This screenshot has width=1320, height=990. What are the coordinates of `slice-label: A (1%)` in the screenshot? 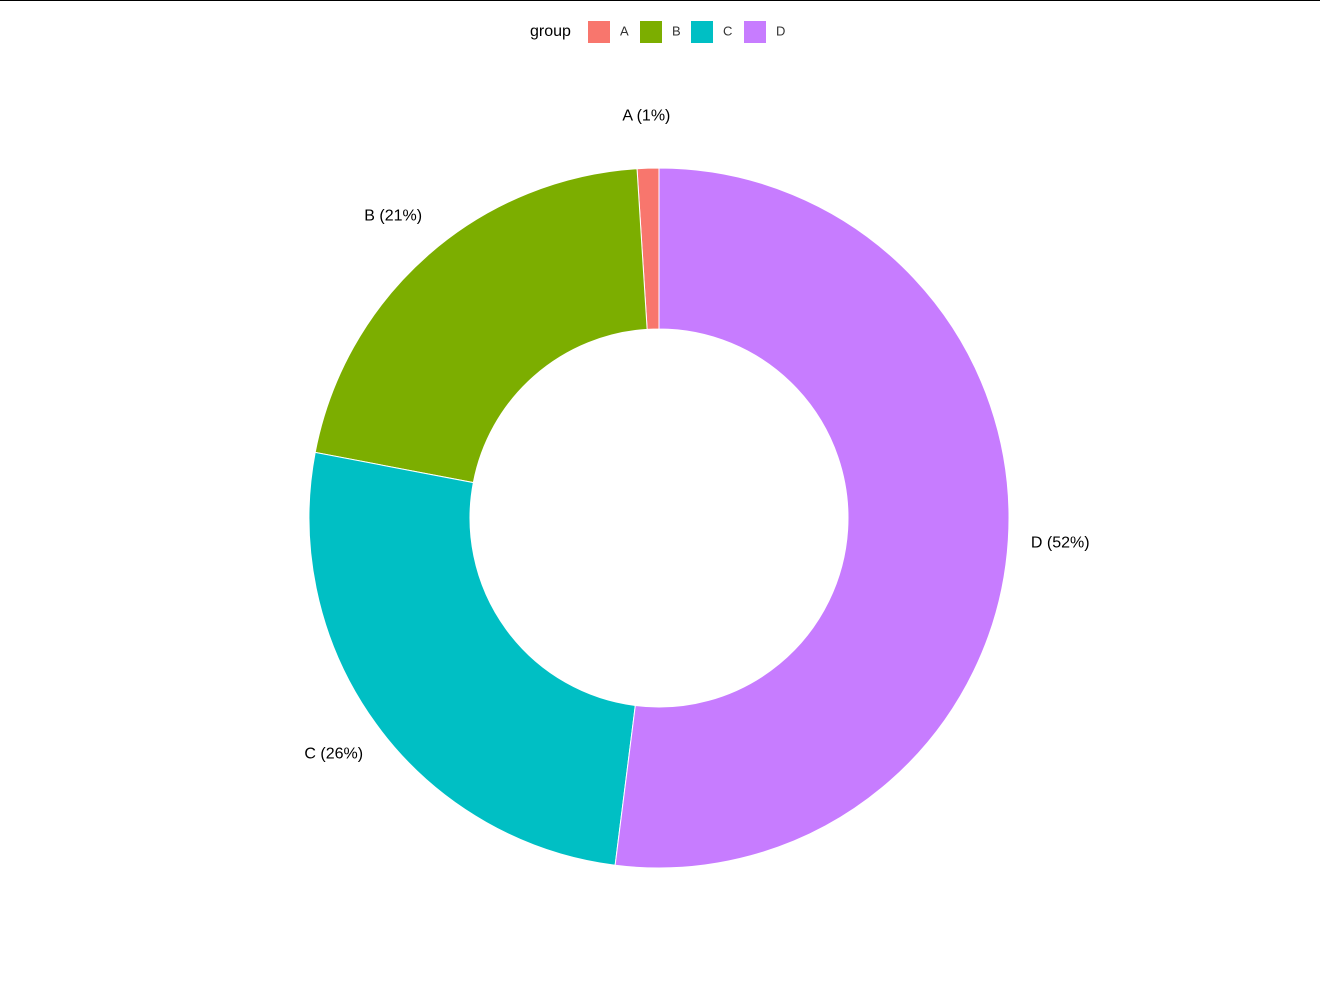 It's located at (646, 115).